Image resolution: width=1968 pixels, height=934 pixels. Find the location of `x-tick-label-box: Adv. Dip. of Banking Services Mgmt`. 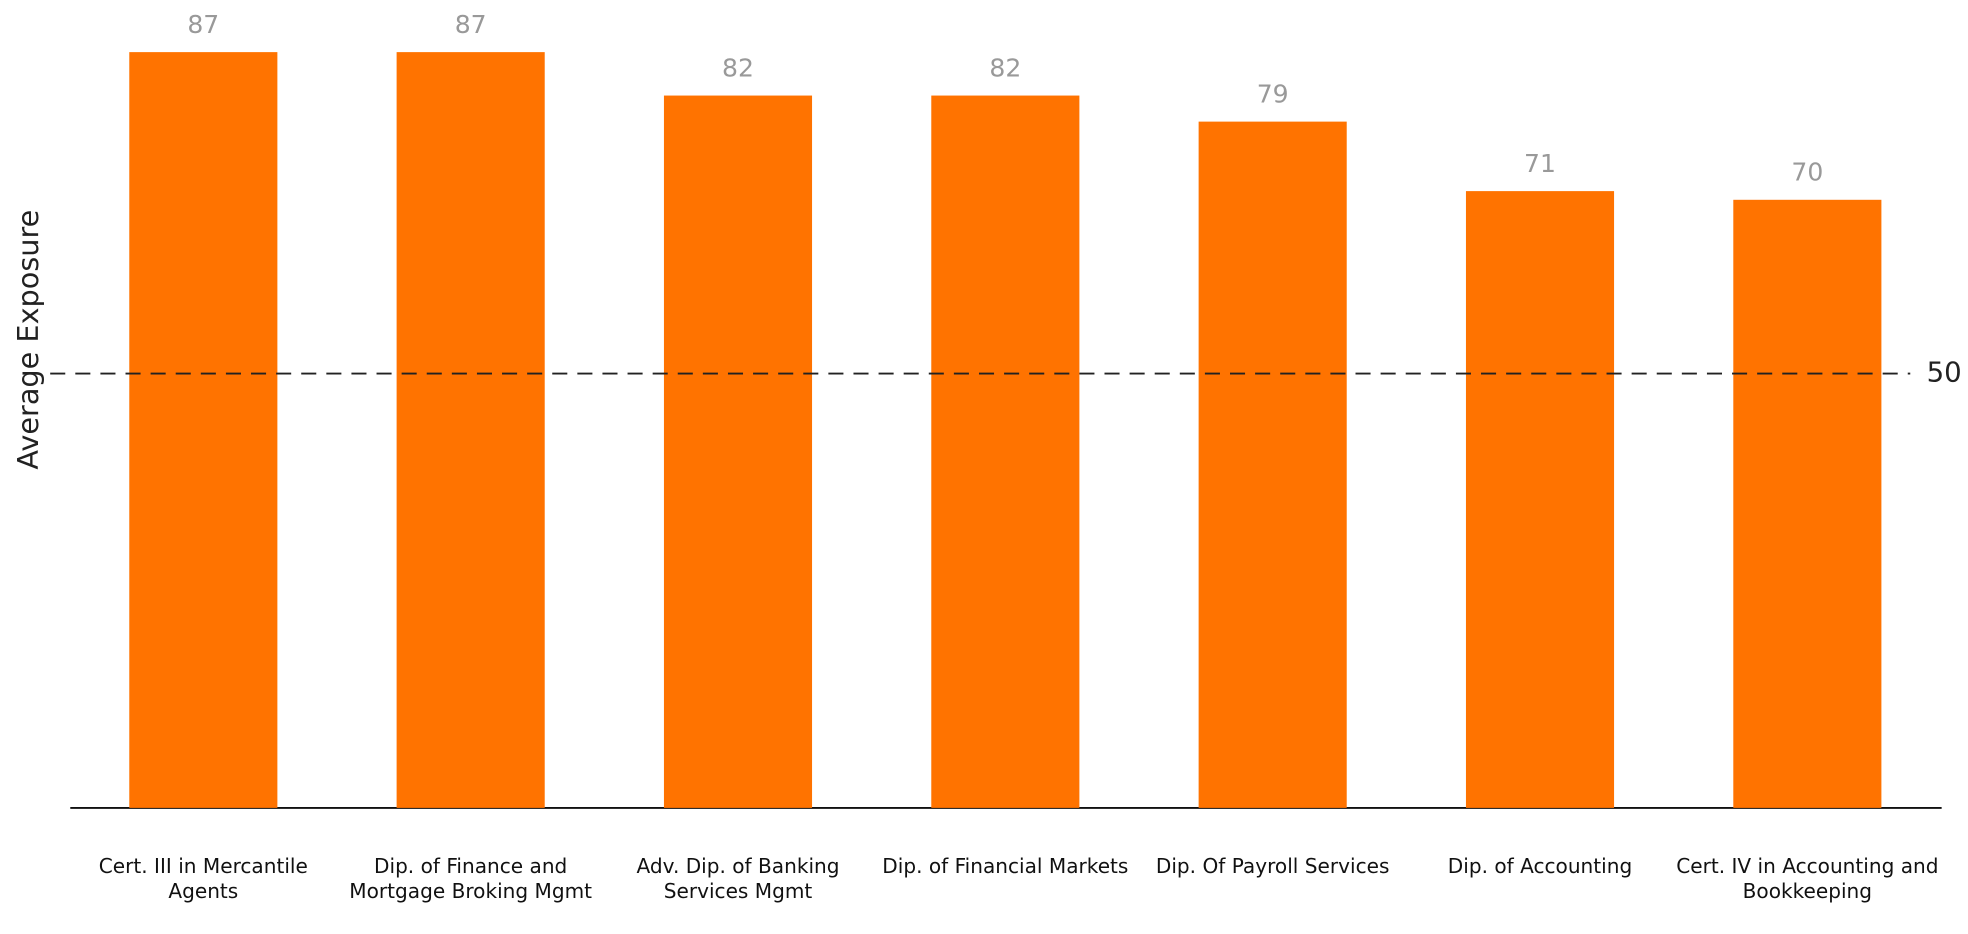

x-tick-label-box: Adv. Dip. of Banking Services Mgmt is located at coordinates (738, 878).